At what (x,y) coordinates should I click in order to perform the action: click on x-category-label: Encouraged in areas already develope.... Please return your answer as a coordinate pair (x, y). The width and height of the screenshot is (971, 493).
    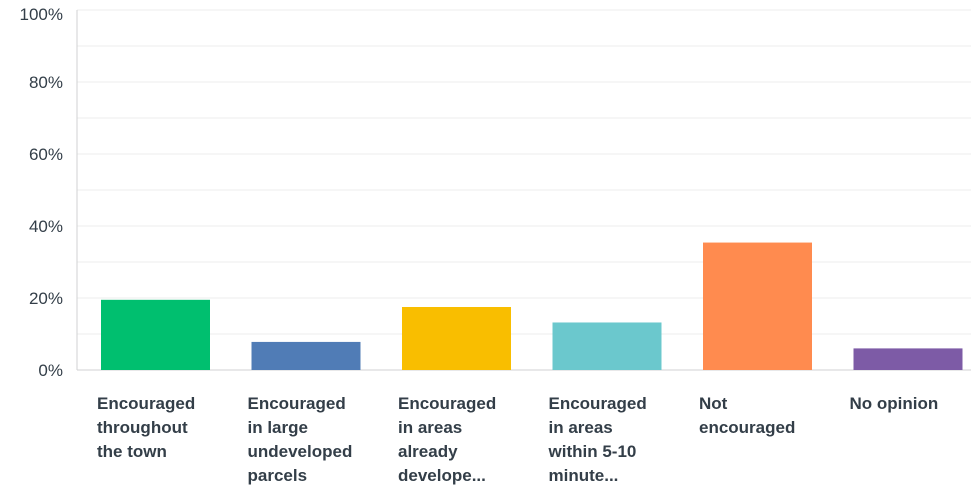
    Looking at the image, I should click on (447, 439).